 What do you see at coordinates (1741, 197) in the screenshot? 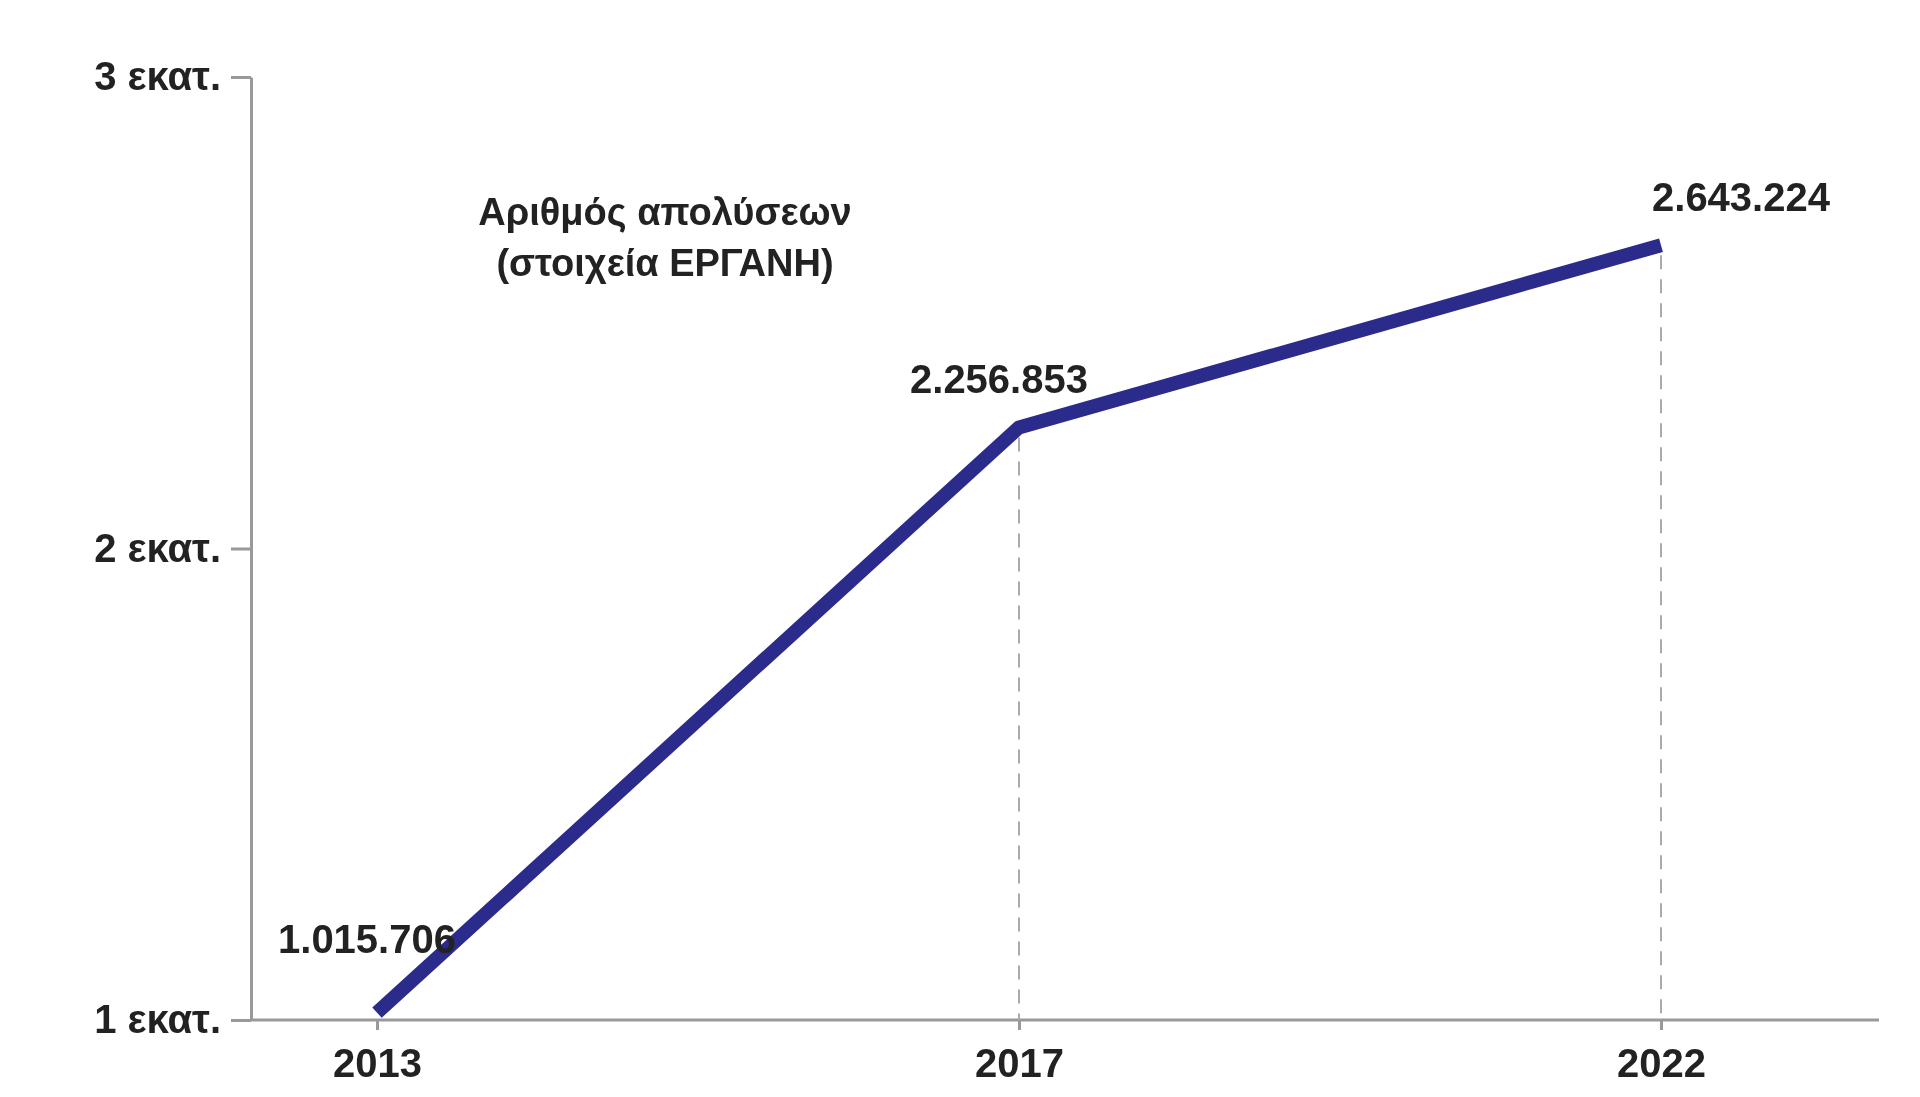
I see `text: 2.643.224` at bounding box center [1741, 197].